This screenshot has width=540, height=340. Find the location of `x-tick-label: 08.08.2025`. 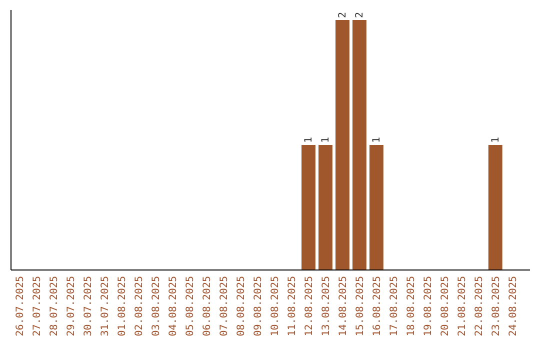

x-tick-label: 08.08.2025 is located at coordinates (242, 306).